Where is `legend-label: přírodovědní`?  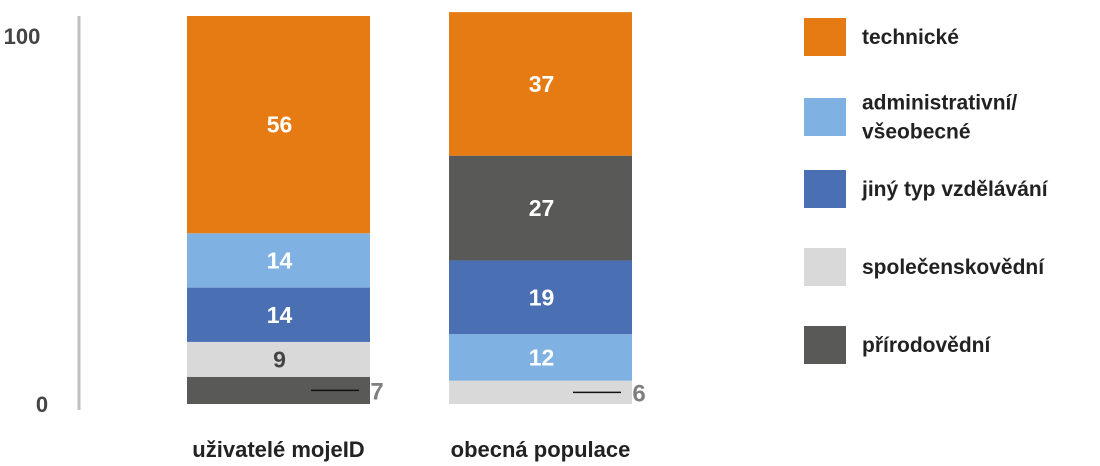 legend-label: přírodovědní is located at coordinates (927, 345).